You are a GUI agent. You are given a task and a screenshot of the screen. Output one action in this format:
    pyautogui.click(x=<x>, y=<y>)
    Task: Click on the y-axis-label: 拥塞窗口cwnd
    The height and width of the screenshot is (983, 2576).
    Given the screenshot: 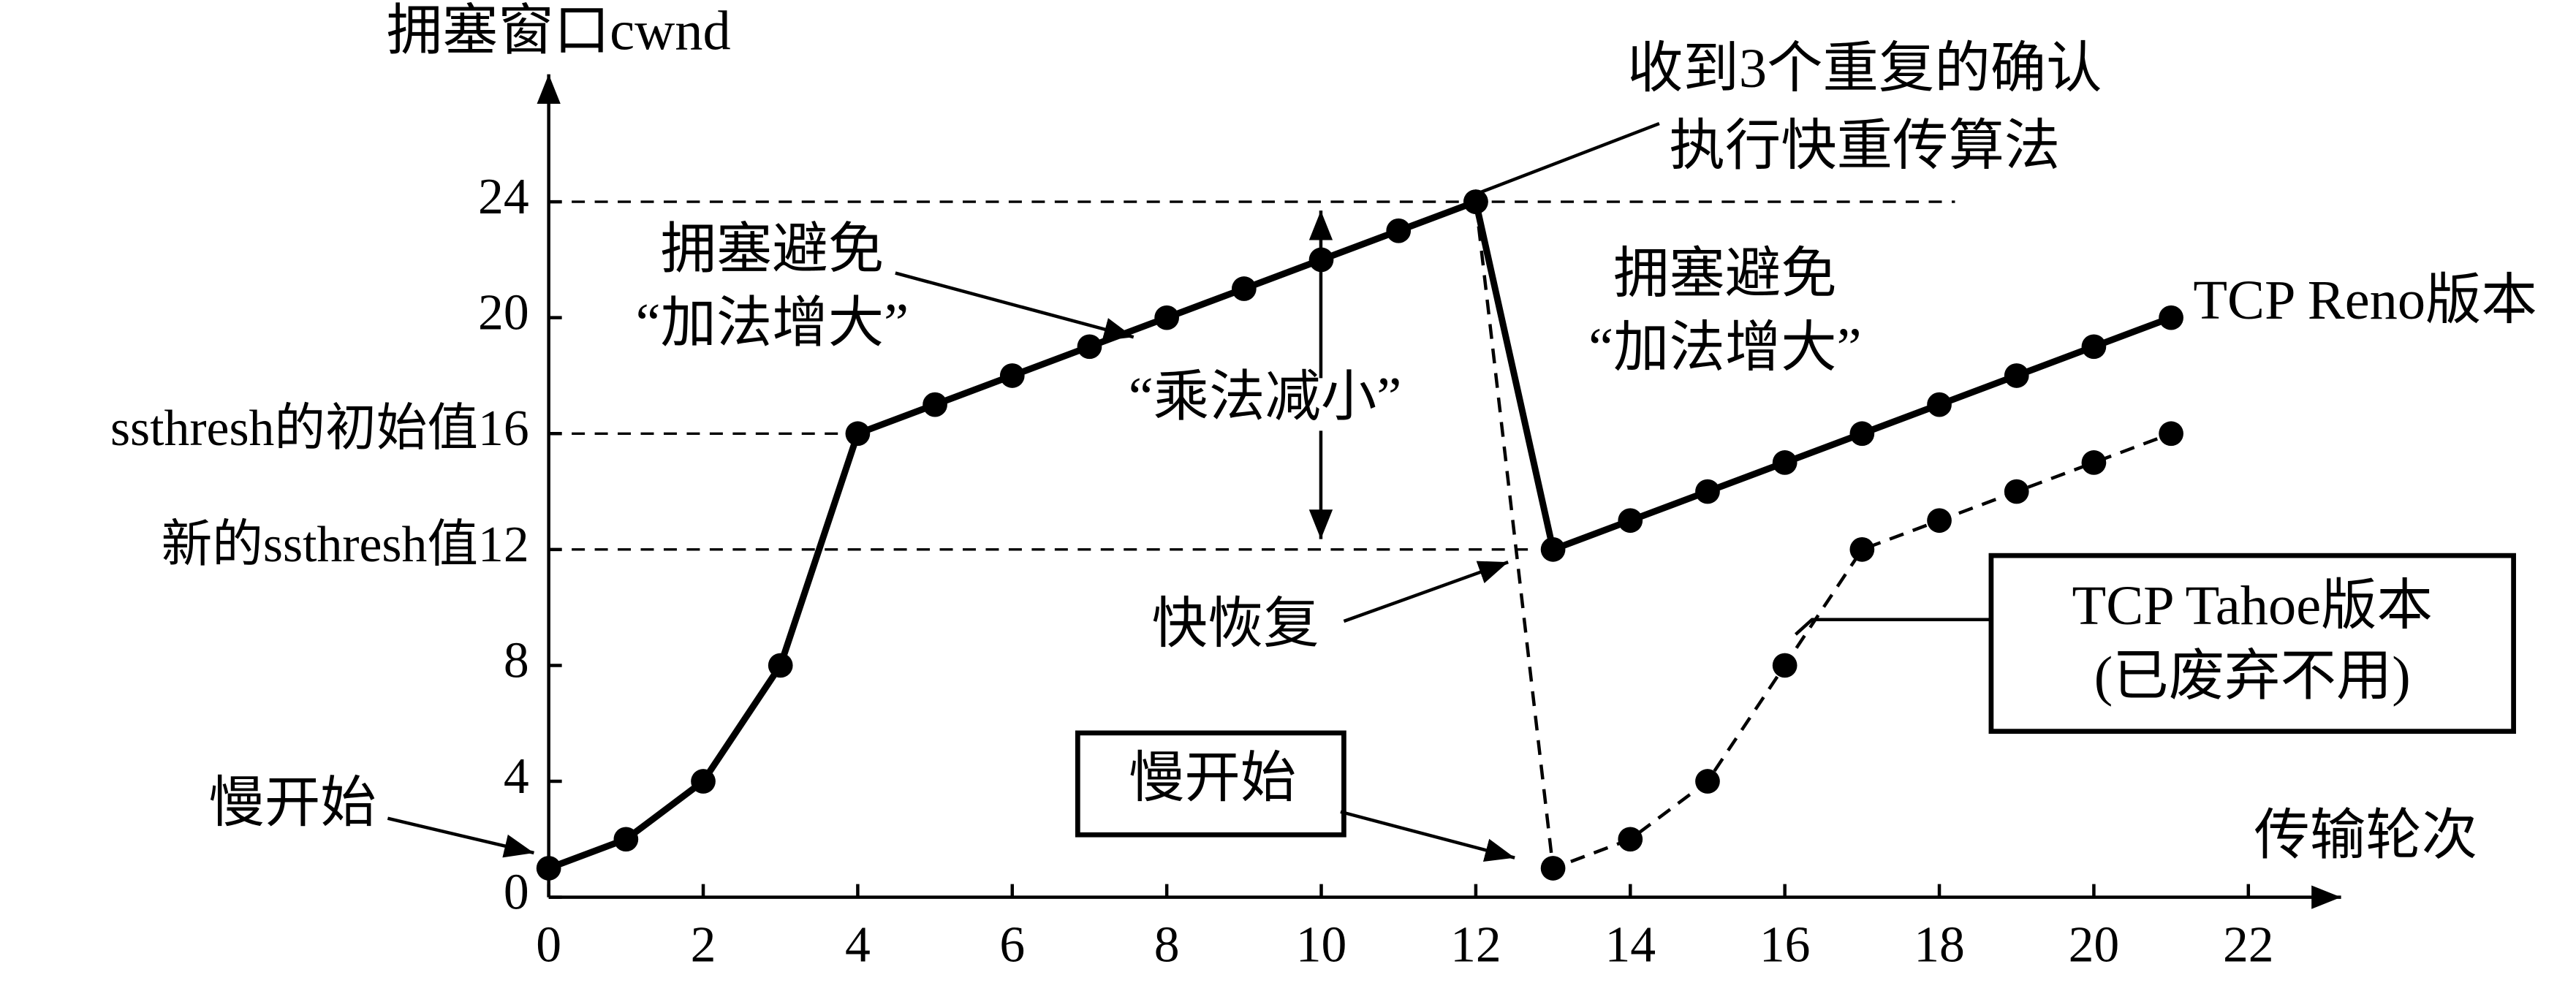 What is the action you would take?
    pyautogui.click(x=559, y=30)
    